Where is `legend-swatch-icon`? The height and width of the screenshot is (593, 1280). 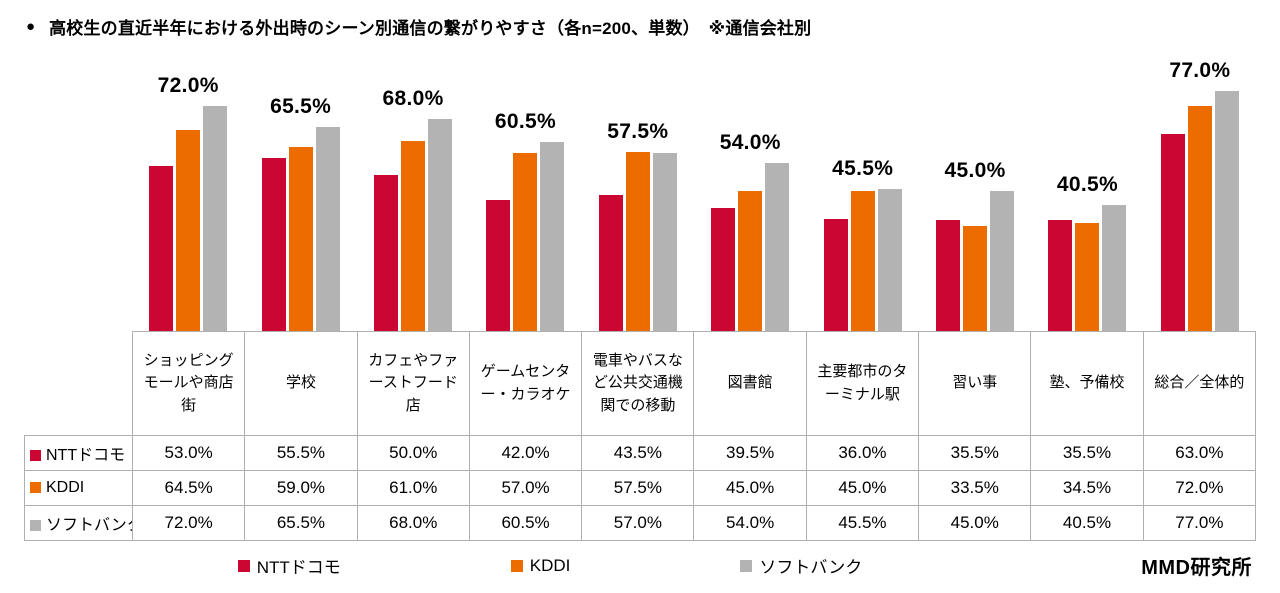 legend-swatch-icon is located at coordinates (516, 565).